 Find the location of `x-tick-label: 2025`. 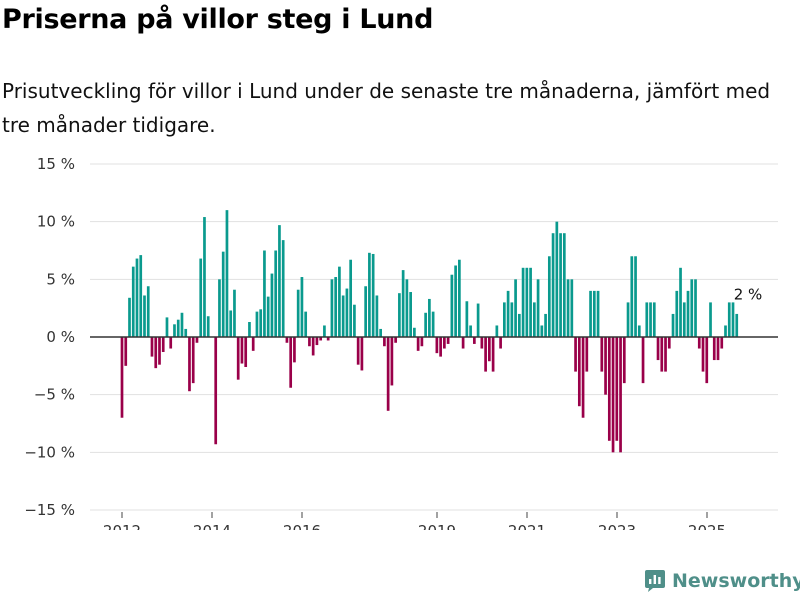

x-tick-label: 2025 is located at coordinates (707, 526).